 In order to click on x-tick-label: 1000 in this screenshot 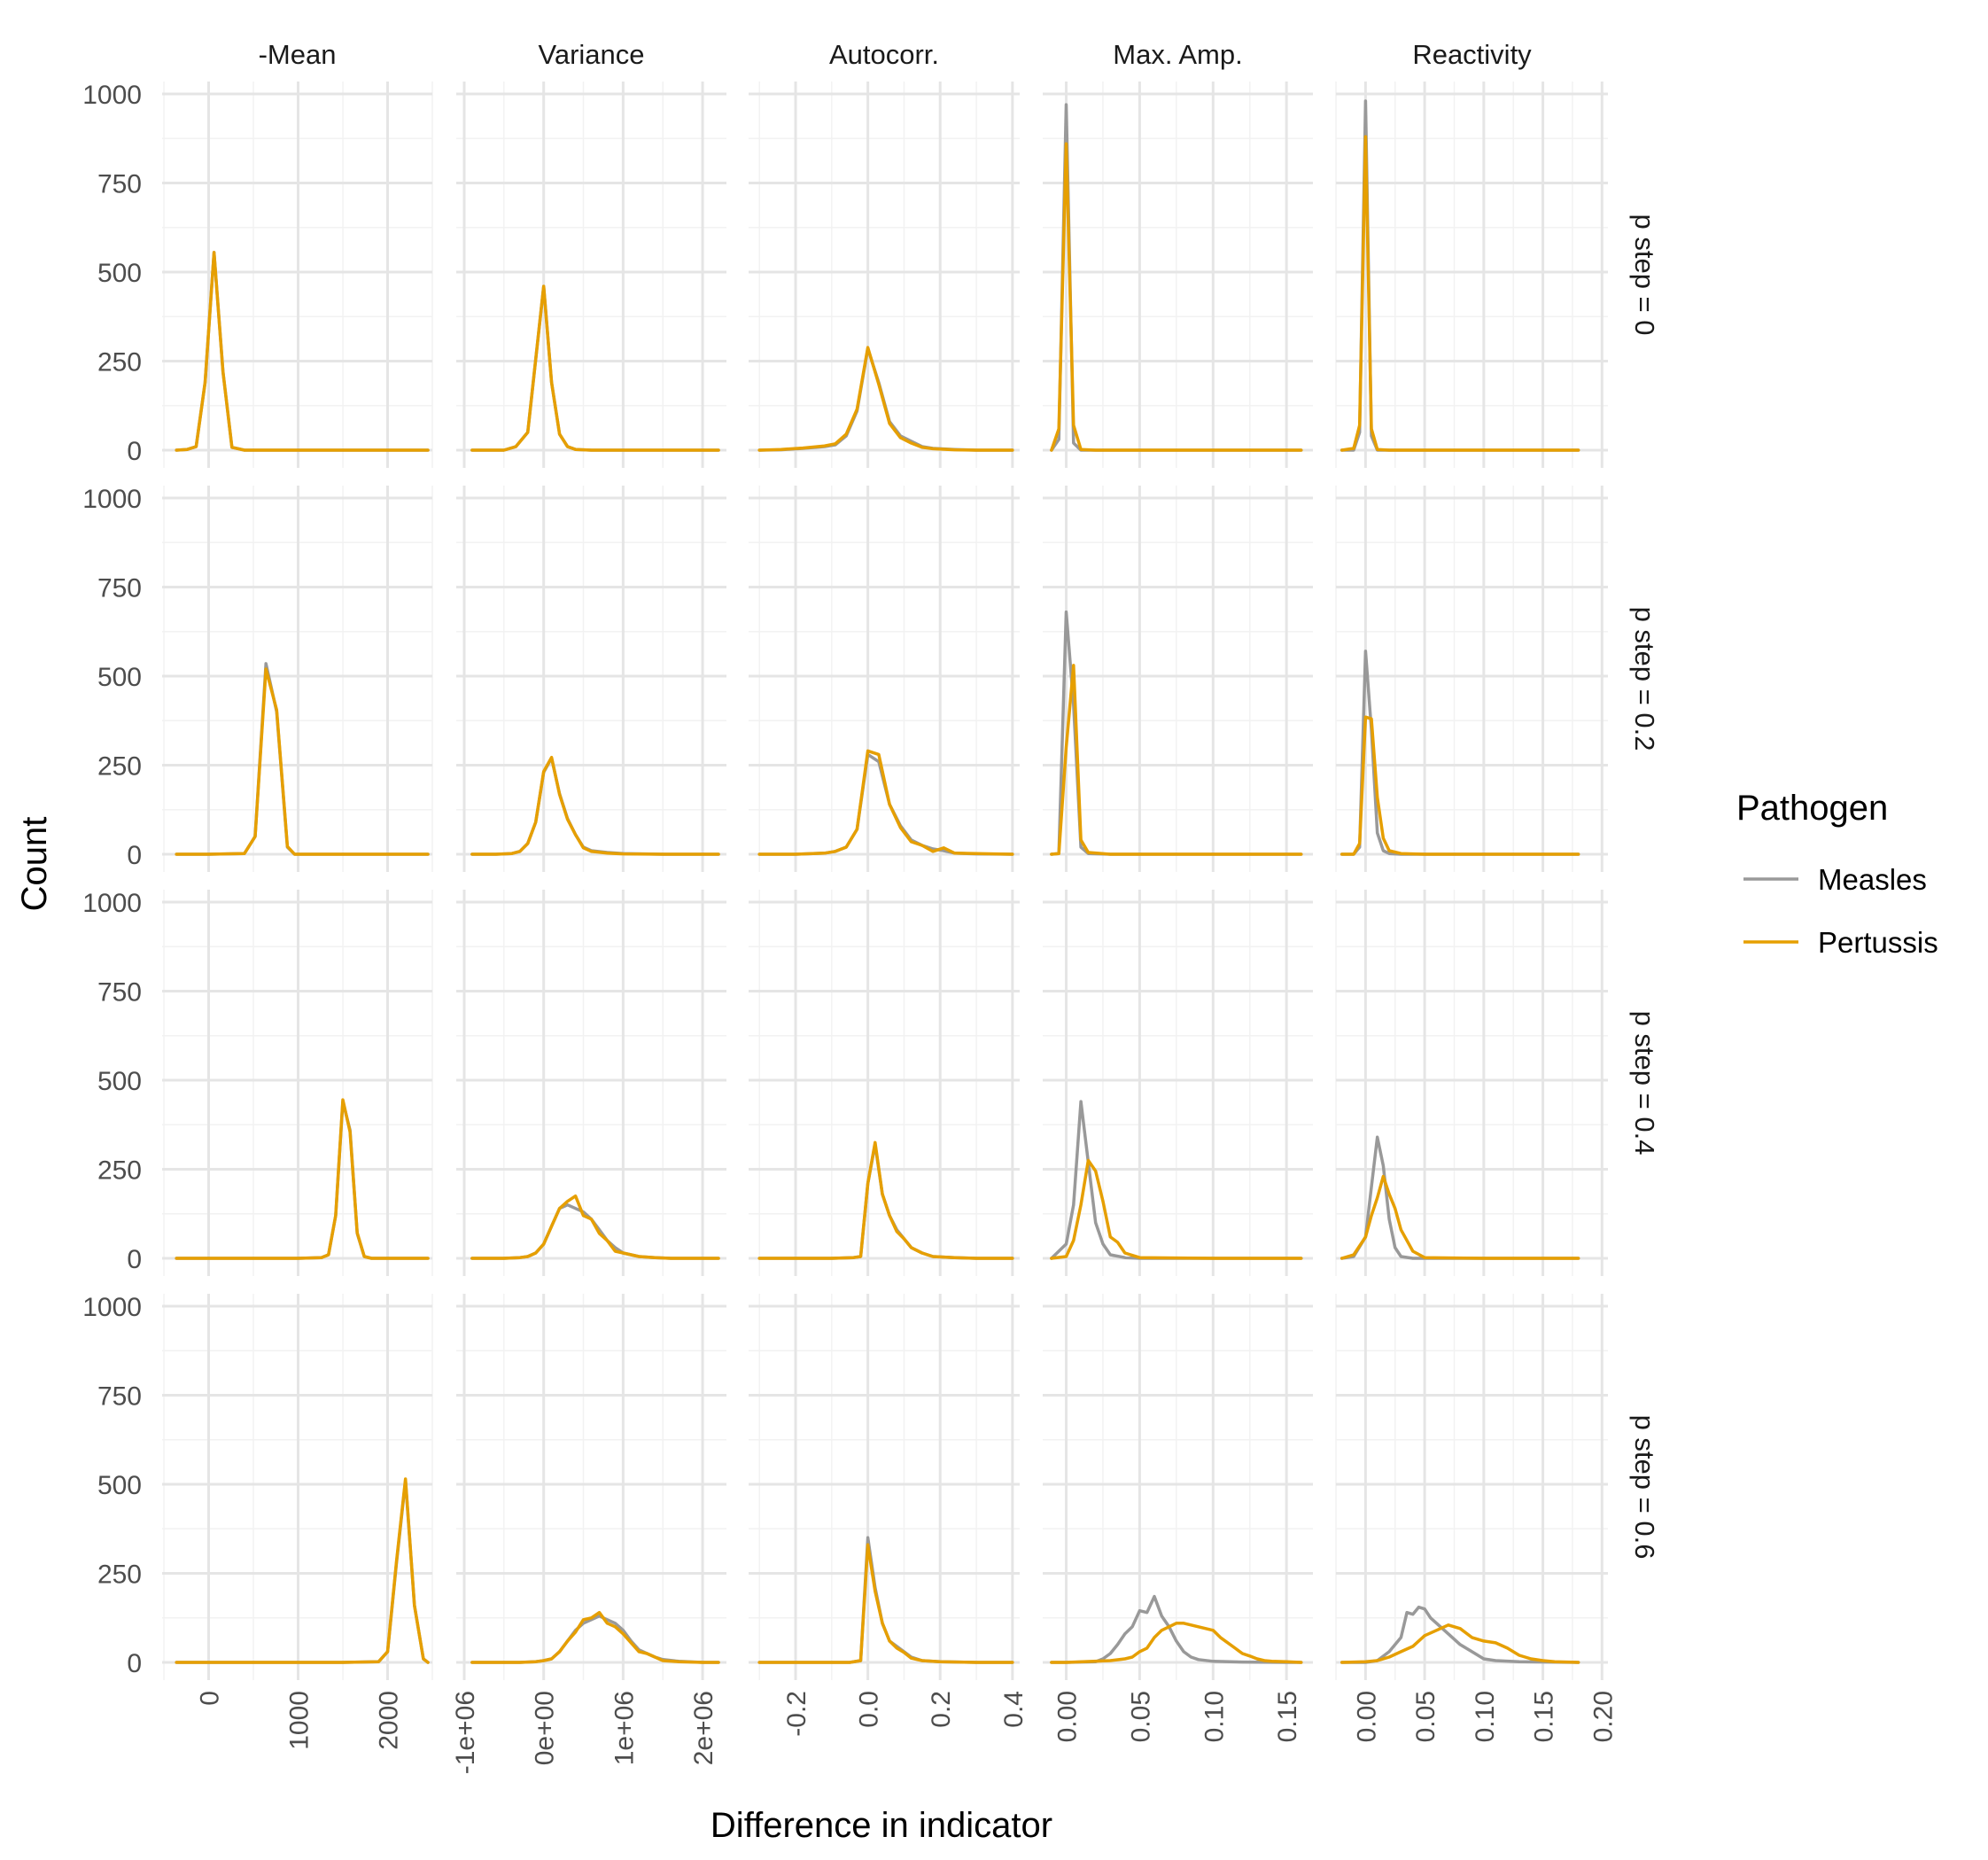, I will do `click(300, 1720)`.